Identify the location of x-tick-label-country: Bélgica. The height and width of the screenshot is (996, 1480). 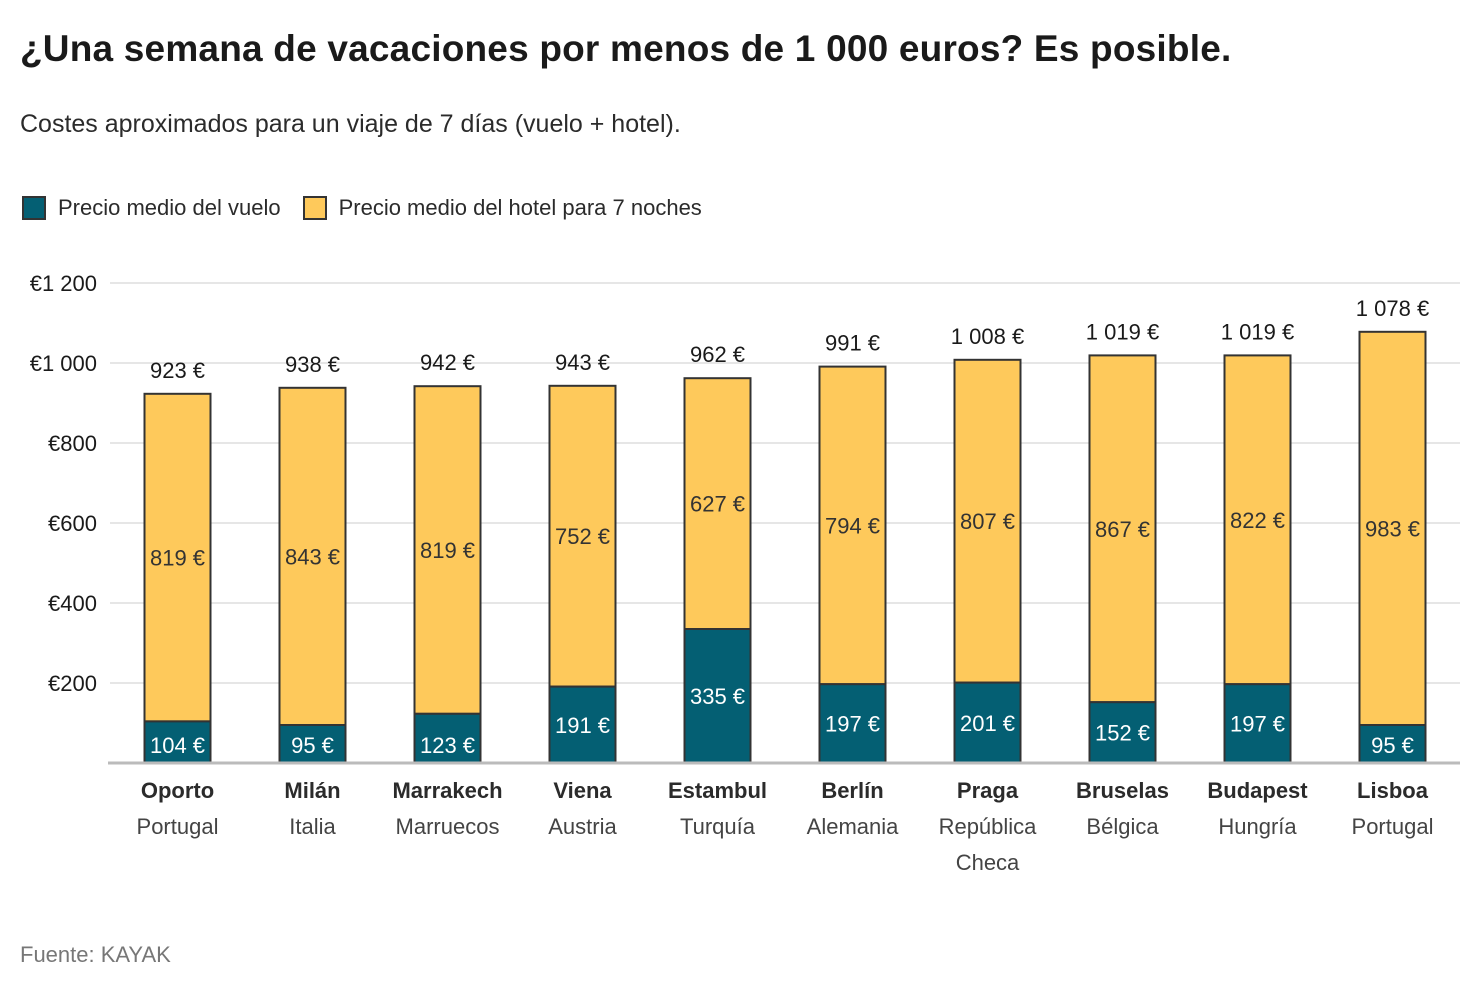
(1122, 826).